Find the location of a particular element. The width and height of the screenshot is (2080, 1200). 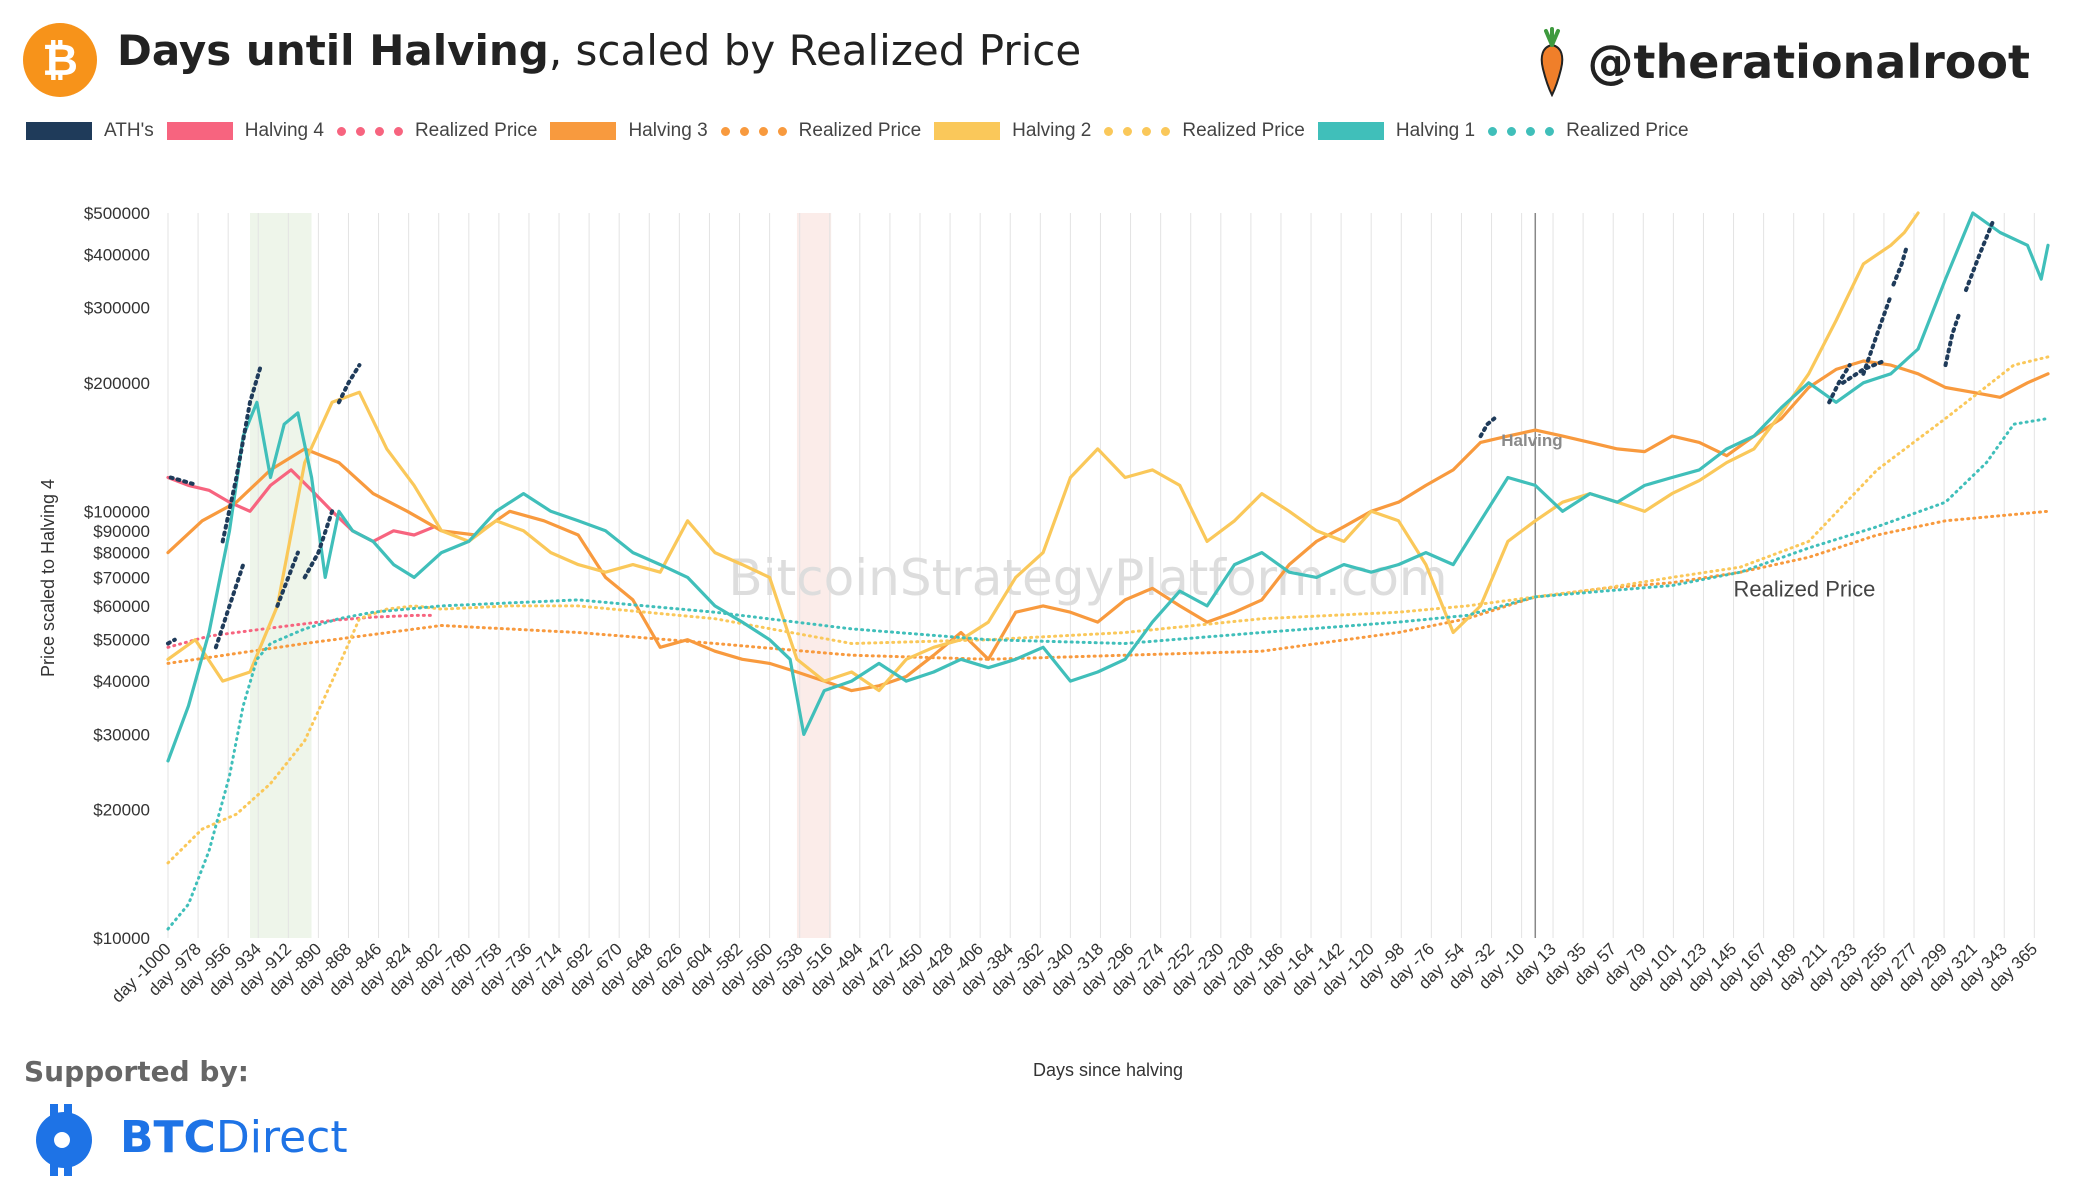

y-tick-label: $80000 is located at coordinates (121, 553).